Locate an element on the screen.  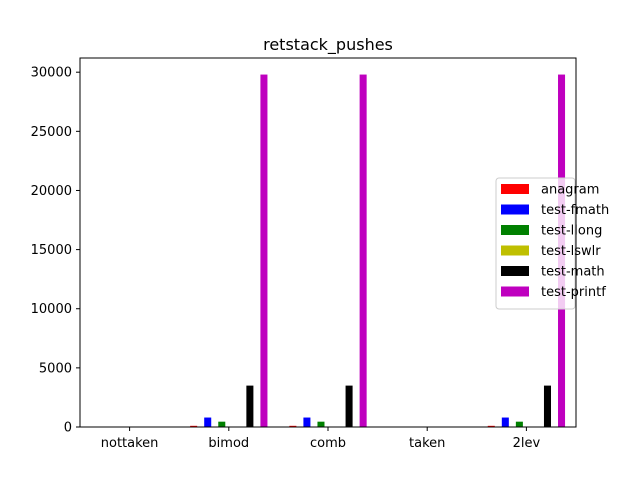
y-tick-label: 10000 is located at coordinates (51, 309).